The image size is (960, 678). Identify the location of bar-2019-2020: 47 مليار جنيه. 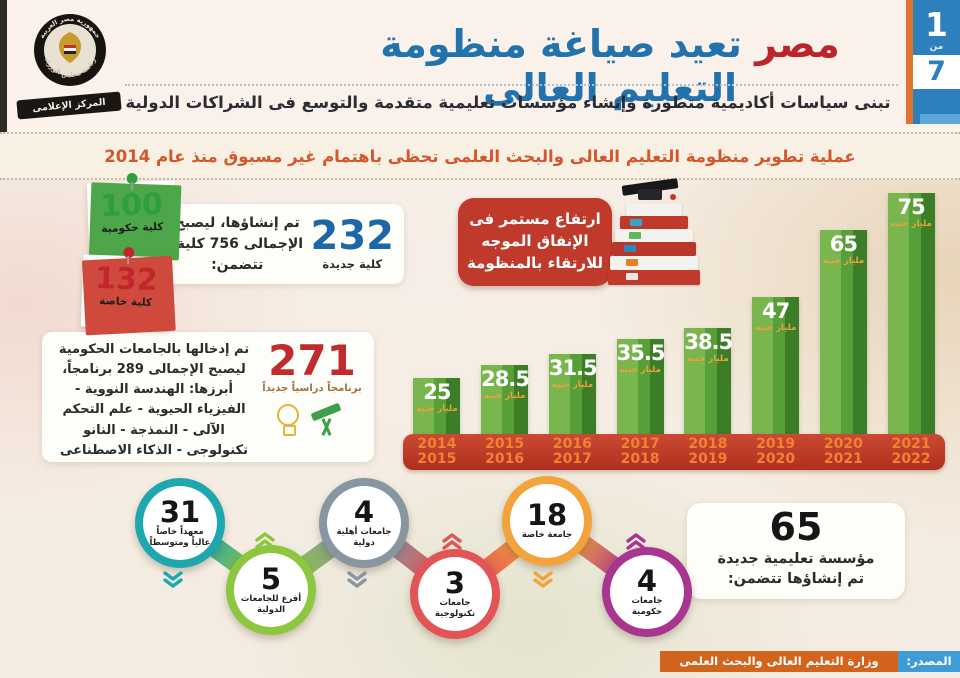
(776, 365).